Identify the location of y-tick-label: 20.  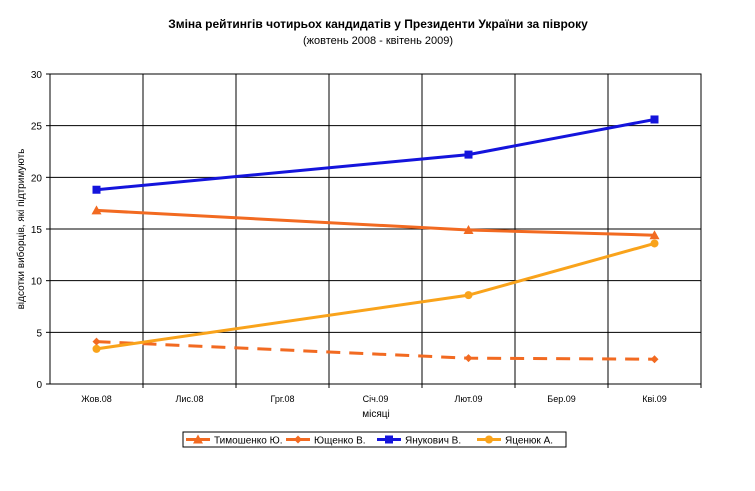
(37, 178).